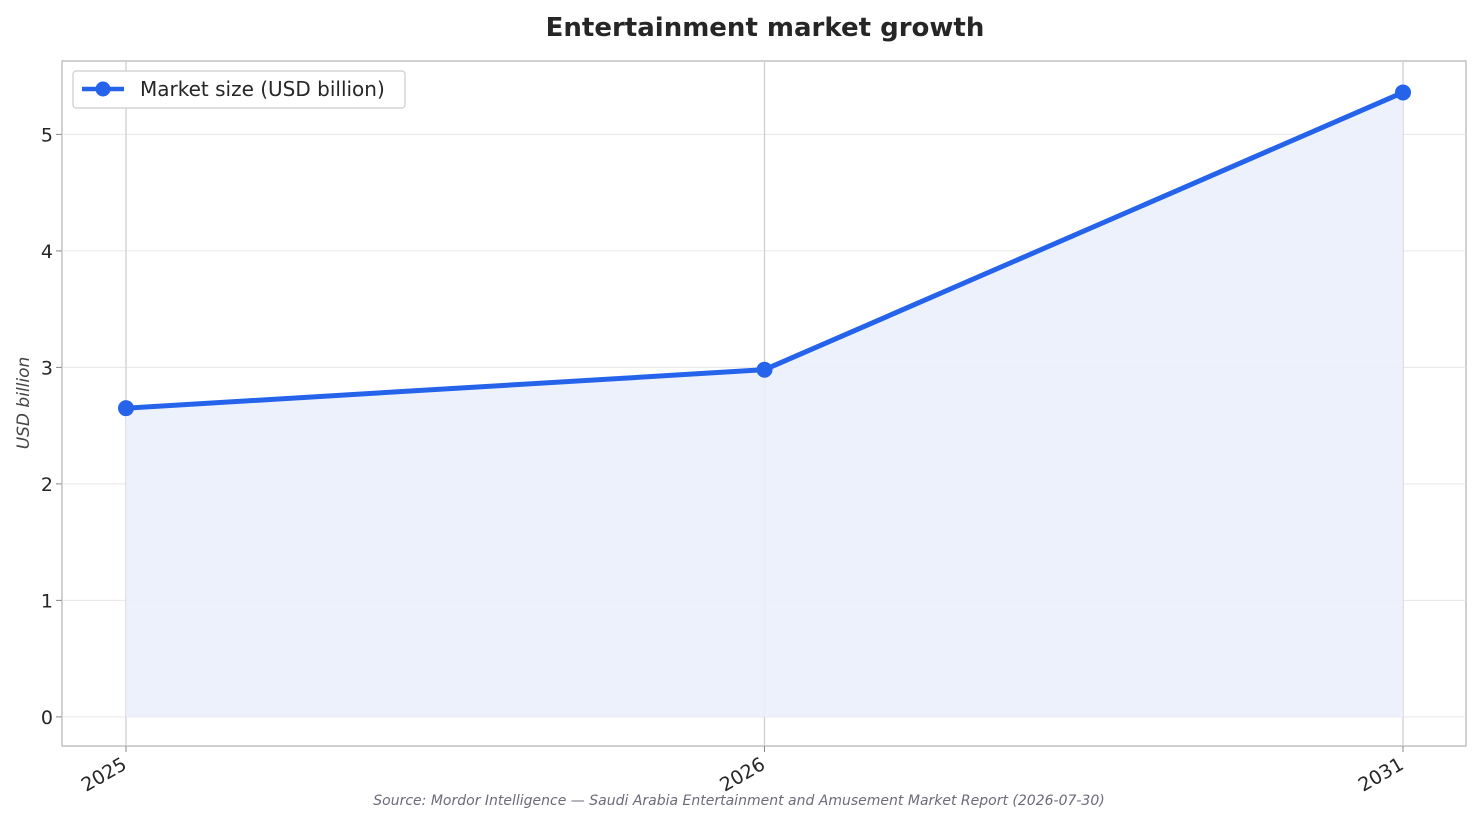  Describe the element at coordinates (103, 89) in the screenshot. I see `legend-marker-swatch` at that location.